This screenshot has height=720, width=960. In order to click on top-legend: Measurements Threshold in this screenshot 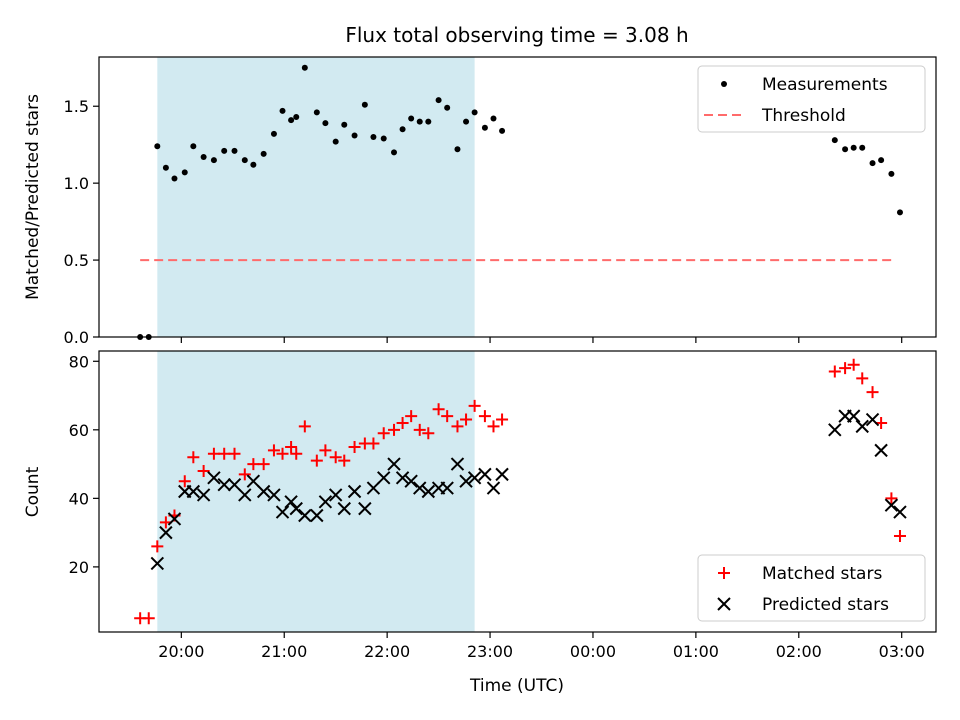, I will do `click(811, 99)`.